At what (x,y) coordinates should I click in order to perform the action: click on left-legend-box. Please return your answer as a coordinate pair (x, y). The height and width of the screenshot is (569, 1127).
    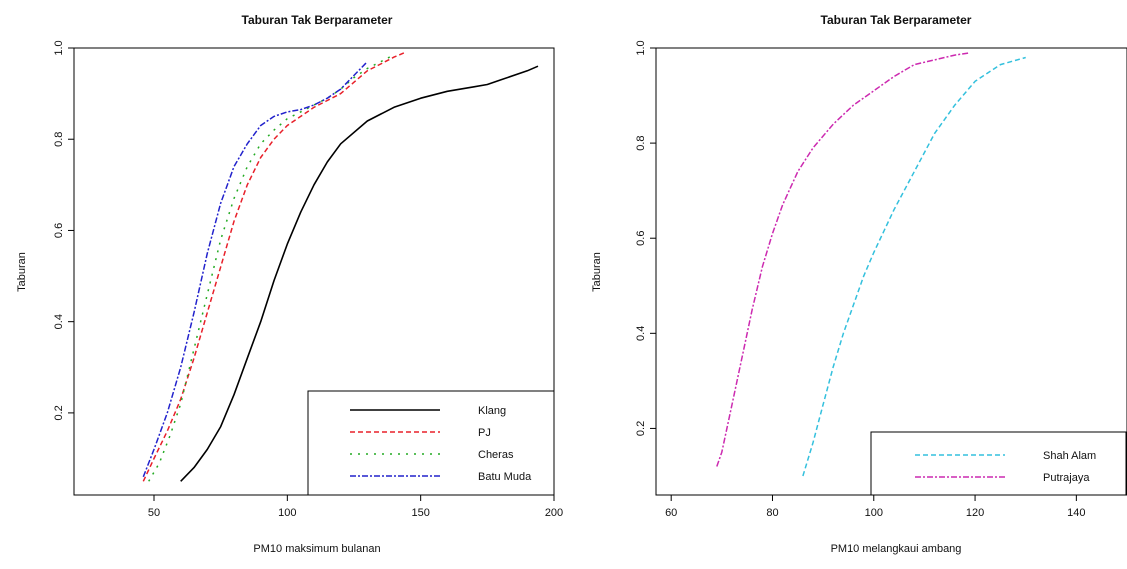
    Looking at the image, I should click on (431, 443).